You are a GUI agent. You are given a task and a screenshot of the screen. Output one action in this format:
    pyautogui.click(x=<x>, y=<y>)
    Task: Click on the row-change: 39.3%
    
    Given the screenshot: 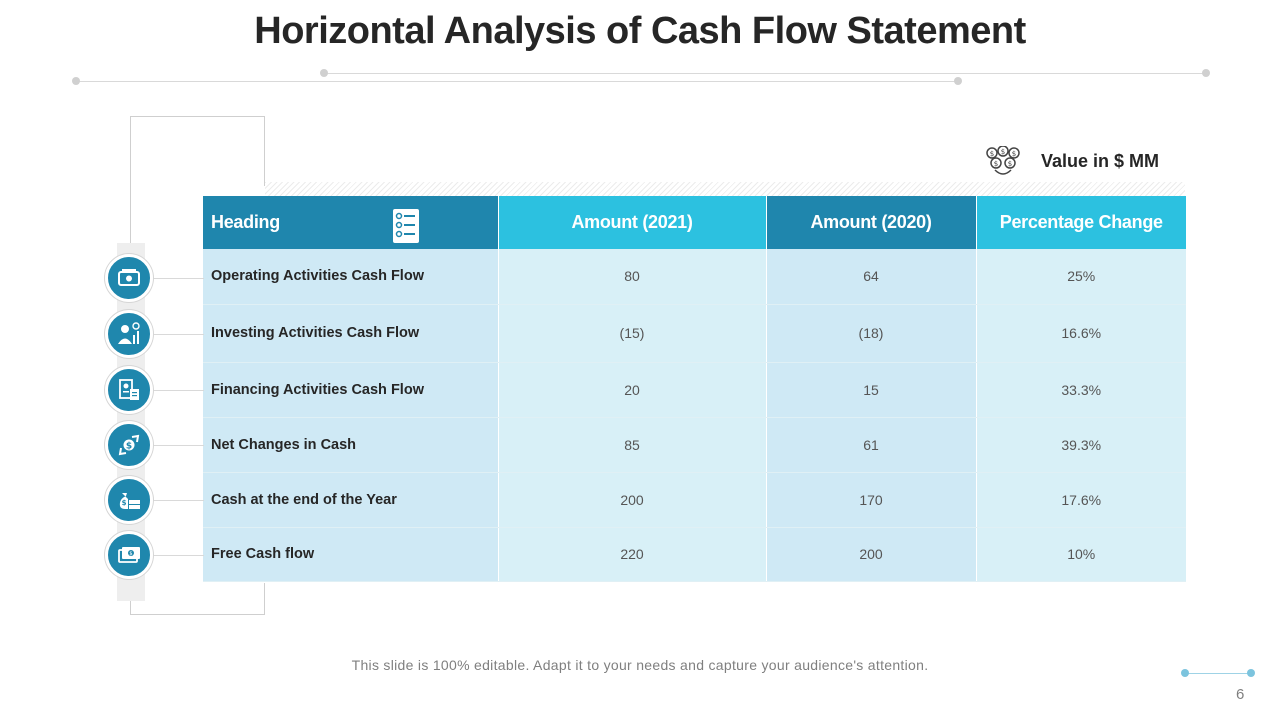 What is the action you would take?
    pyautogui.click(x=1081, y=445)
    